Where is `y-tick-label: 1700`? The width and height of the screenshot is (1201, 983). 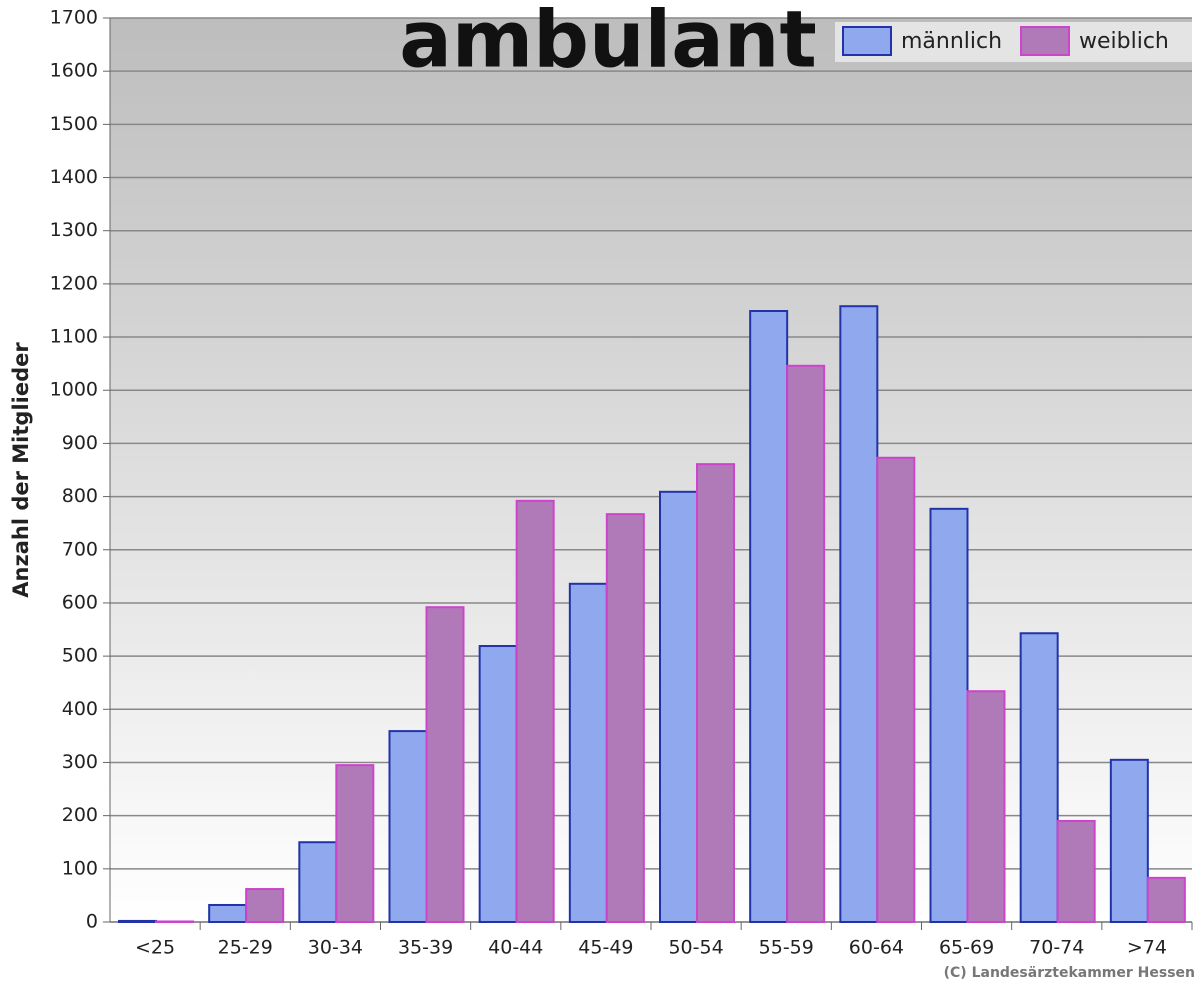 y-tick-label: 1700 is located at coordinates (74, 18).